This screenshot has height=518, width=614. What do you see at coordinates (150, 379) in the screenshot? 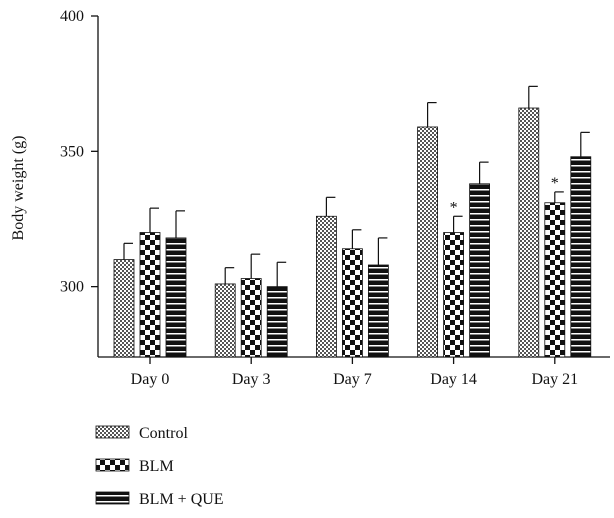
I see `x-tick-label: Day 0` at bounding box center [150, 379].